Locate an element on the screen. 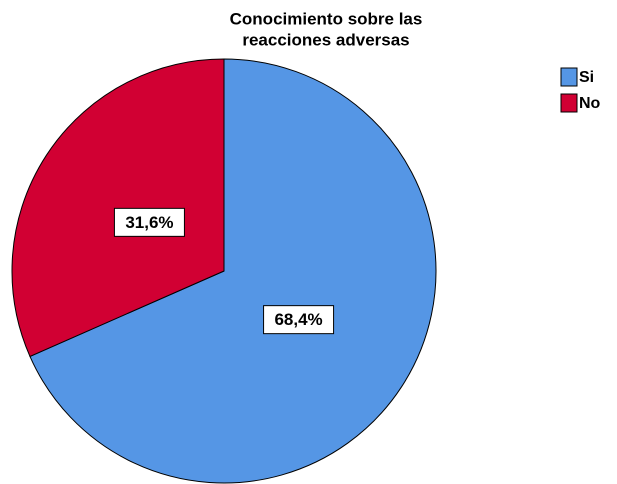 This screenshot has height=484, width=617. data-label: 31,6% is located at coordinates (149, 222).